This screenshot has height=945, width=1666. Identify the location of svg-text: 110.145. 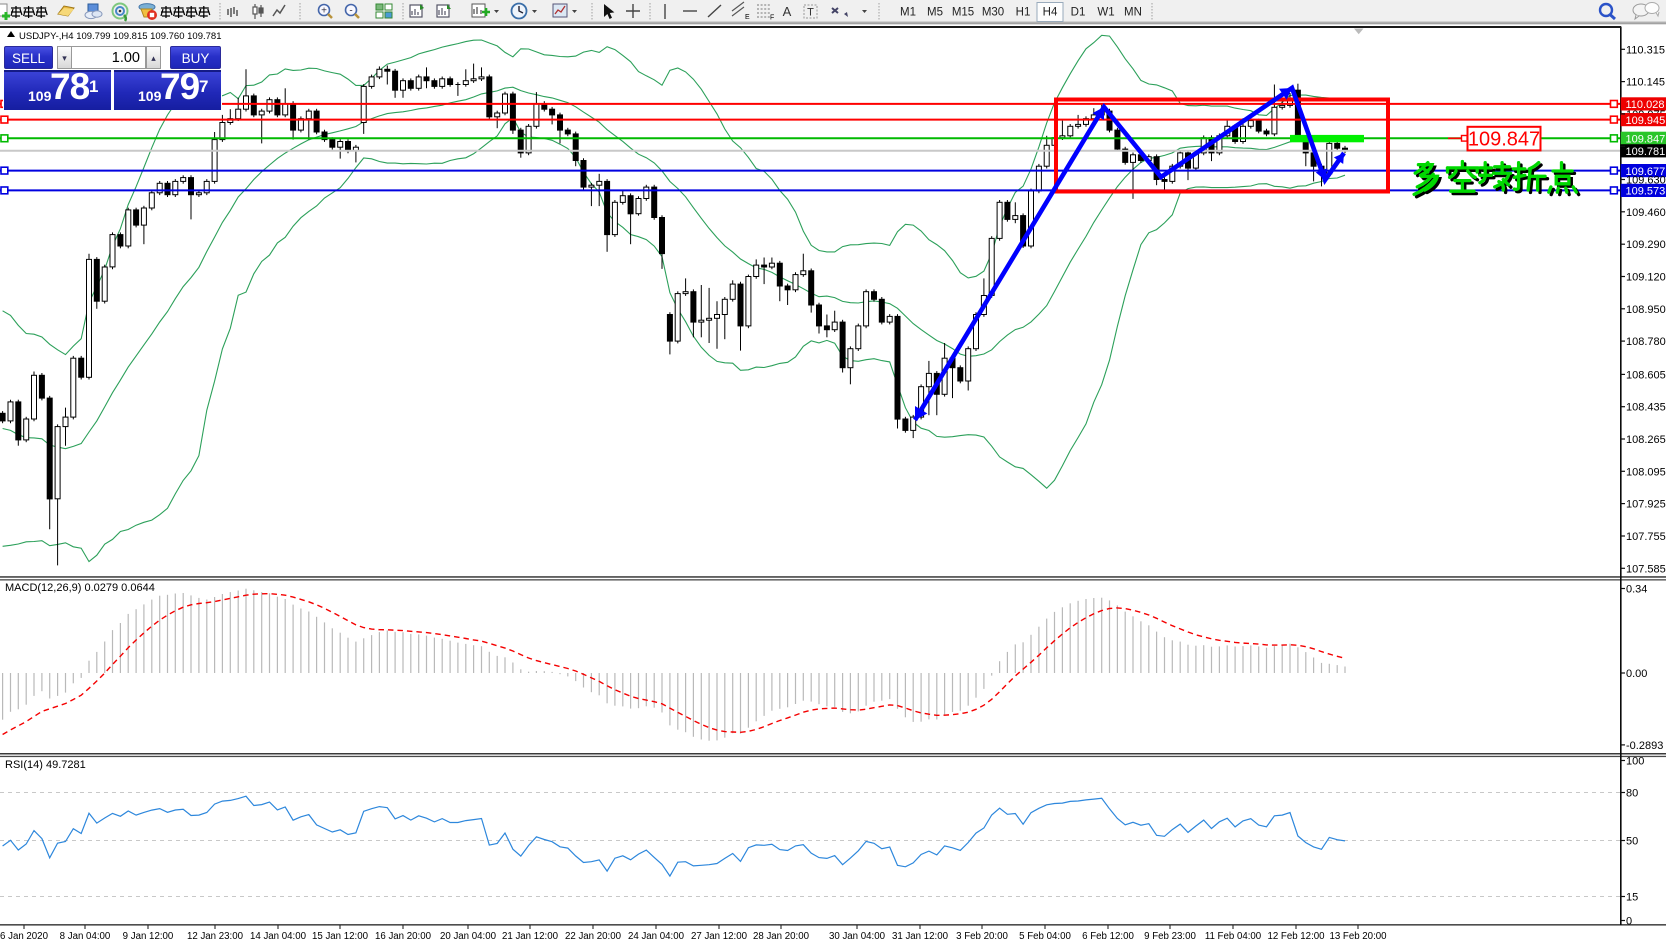
(1645, 83).